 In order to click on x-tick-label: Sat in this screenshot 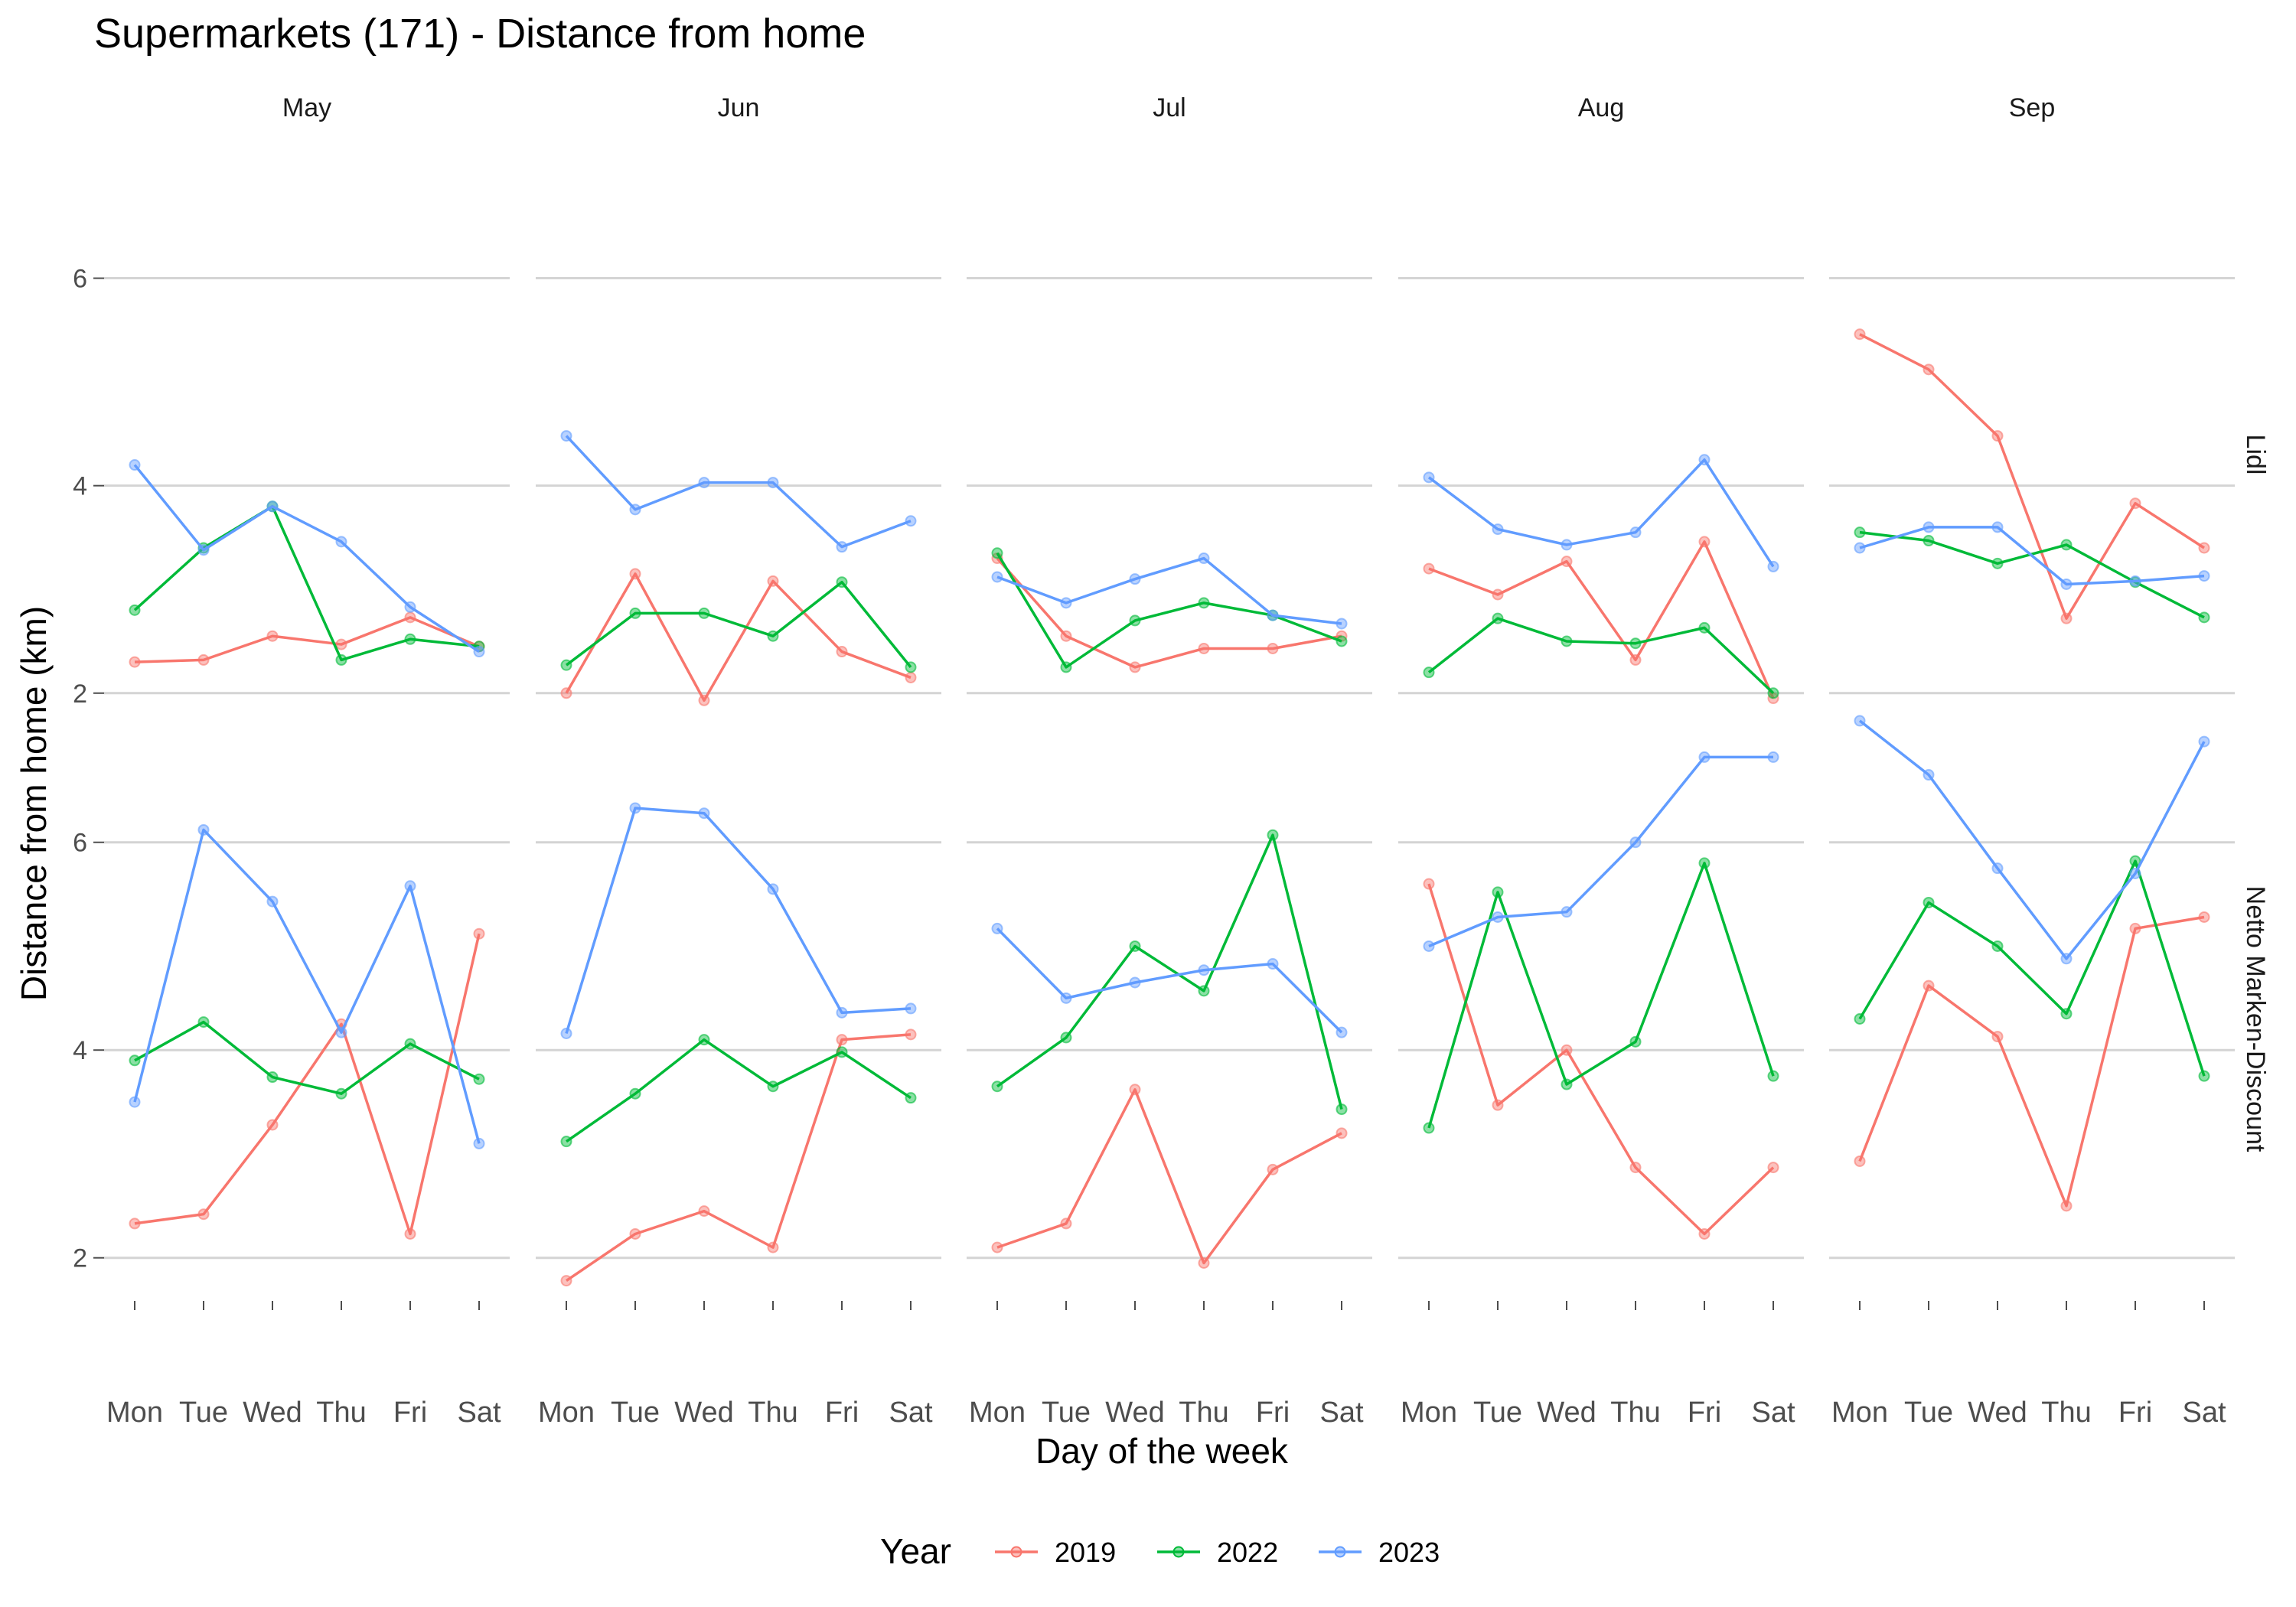, I will do `click(2204, 1413)`.